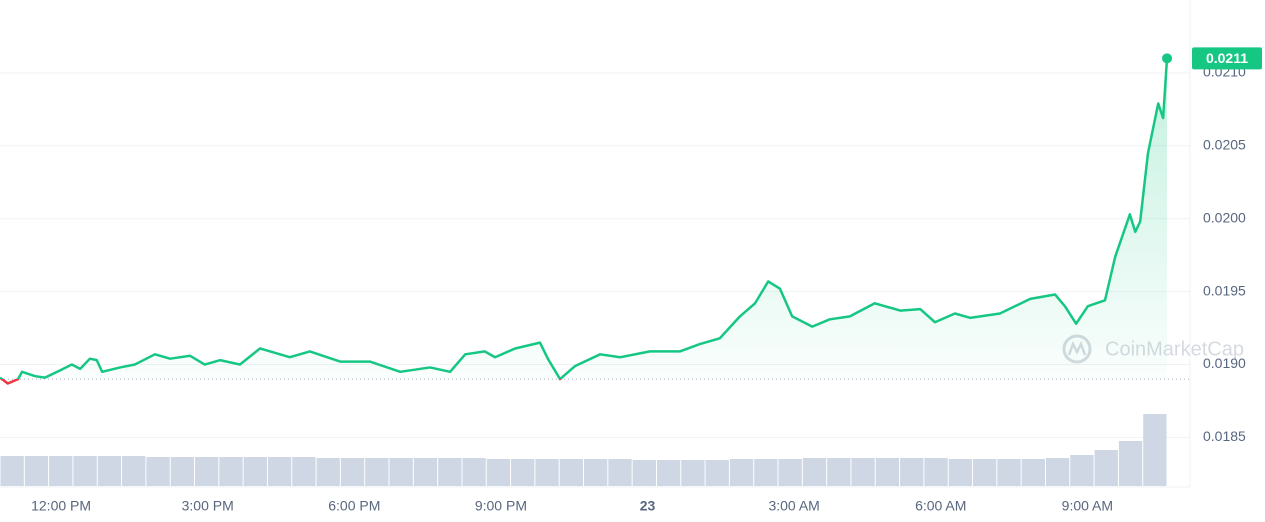  Describe the element at coordinates (501, 506) in the screenshot. I see `x-tick-label: 9:00 PM` at that location.